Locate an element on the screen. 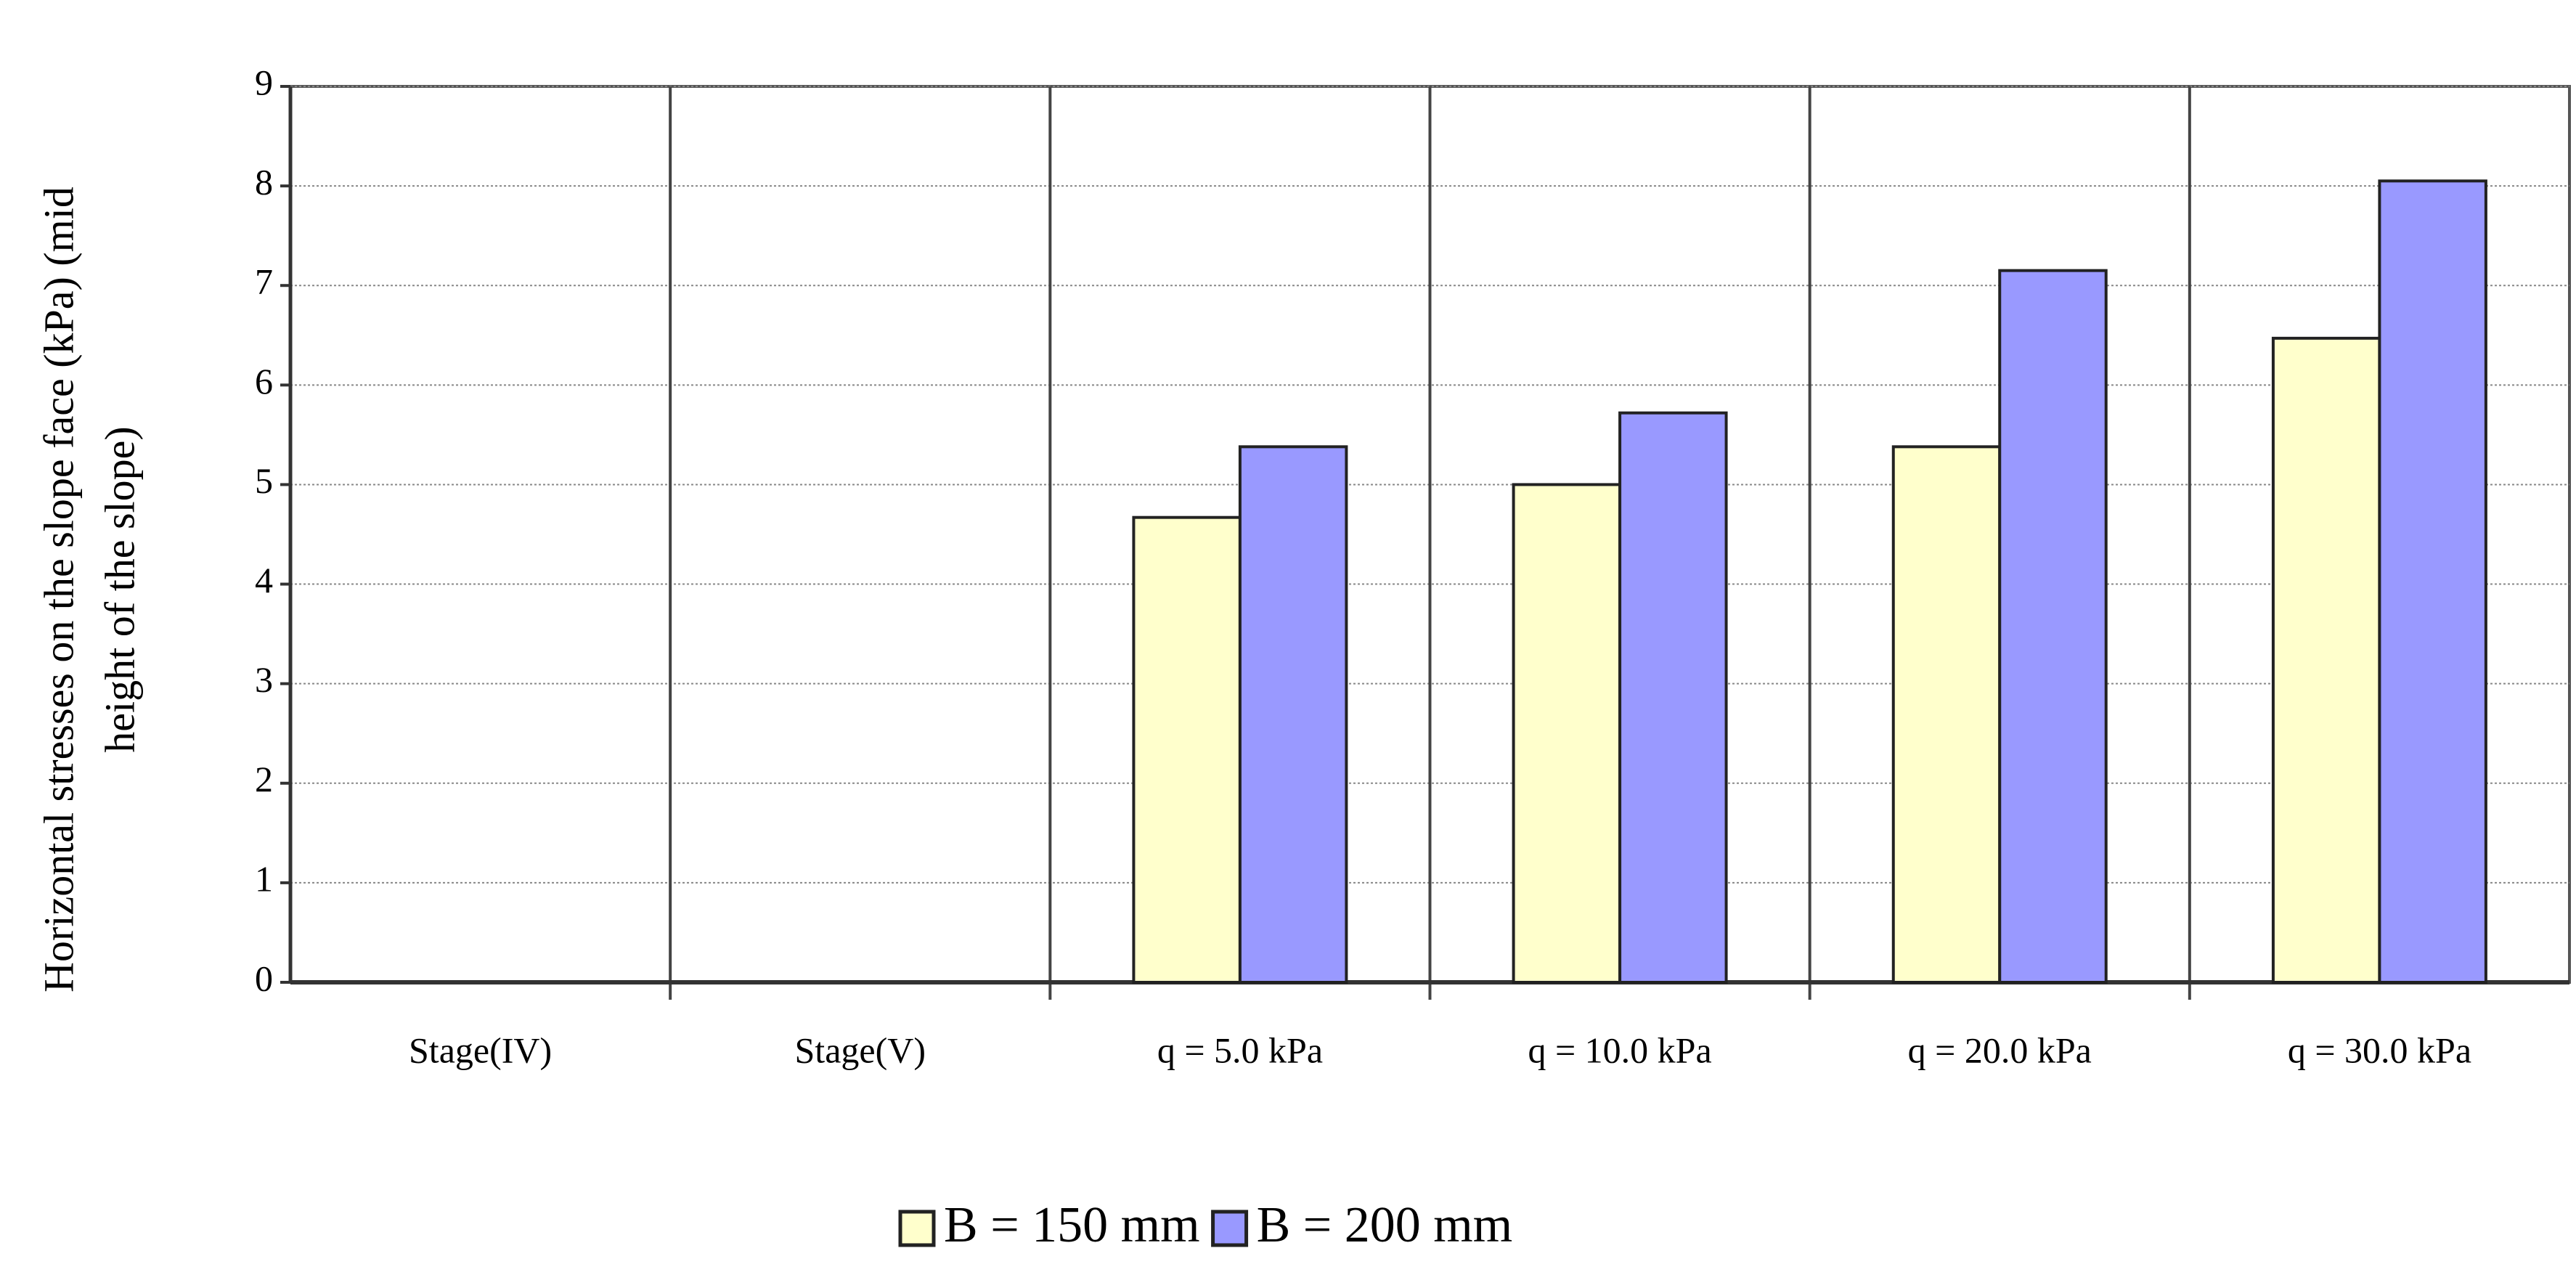  y-tick-label: 6 is located at coordinates (264, 381).